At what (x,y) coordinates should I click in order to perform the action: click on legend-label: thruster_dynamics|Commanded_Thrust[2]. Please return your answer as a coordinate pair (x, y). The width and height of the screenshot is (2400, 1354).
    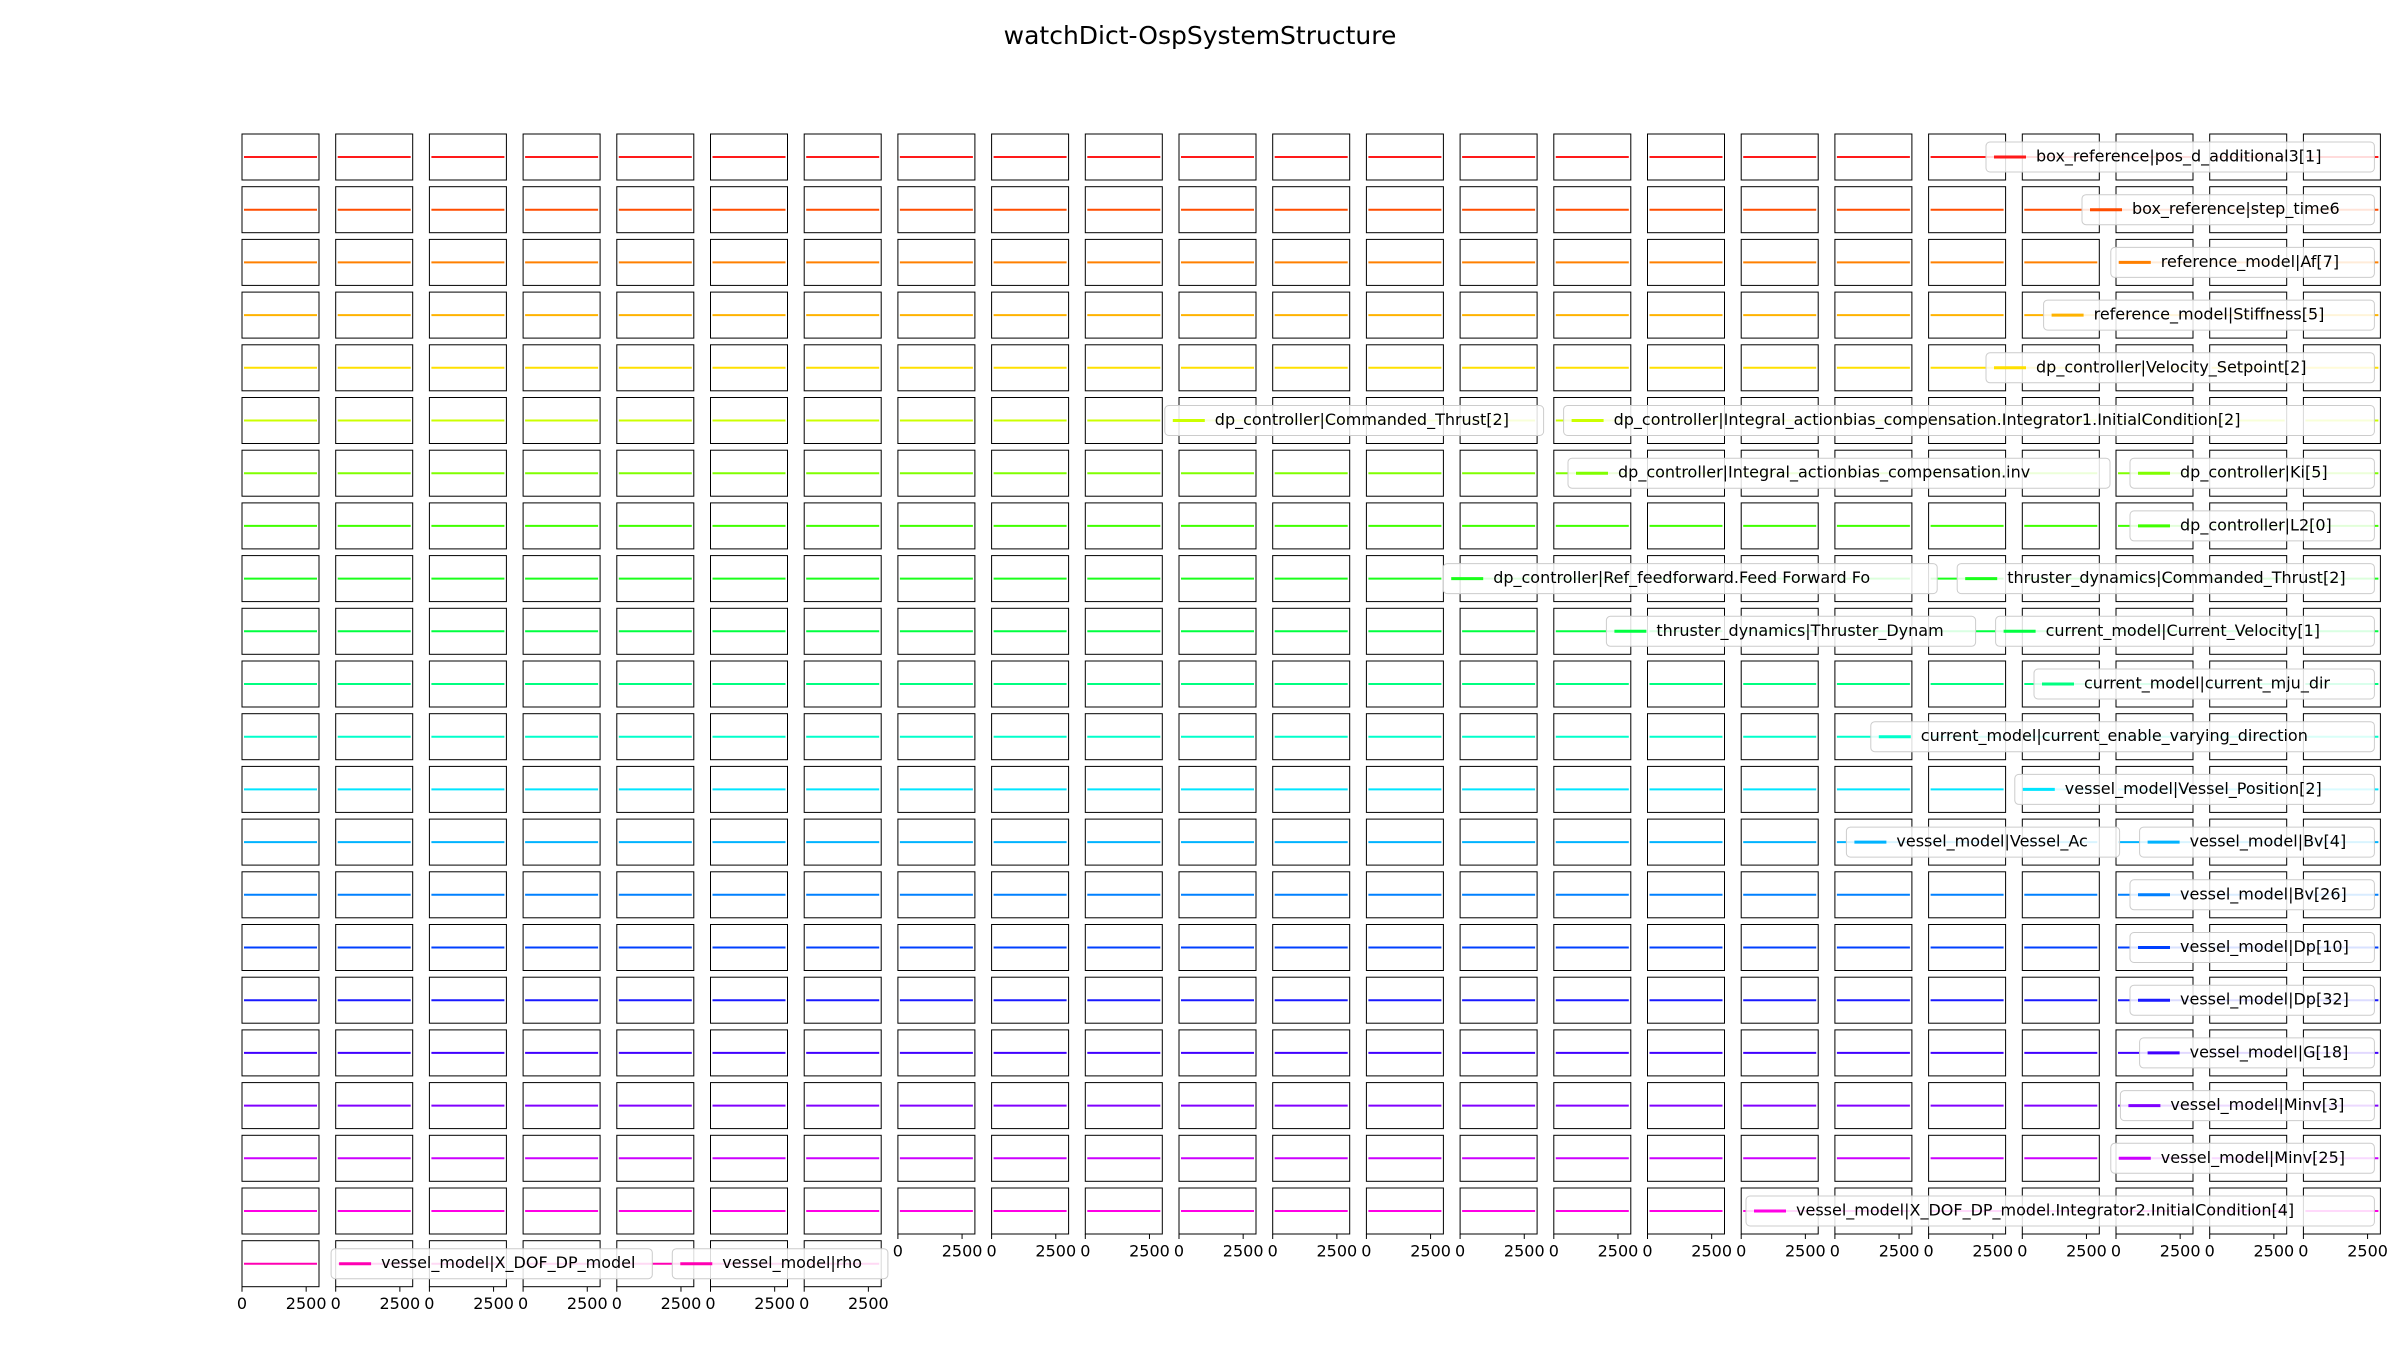
    Looking at the image, I should click on (2176, 578).